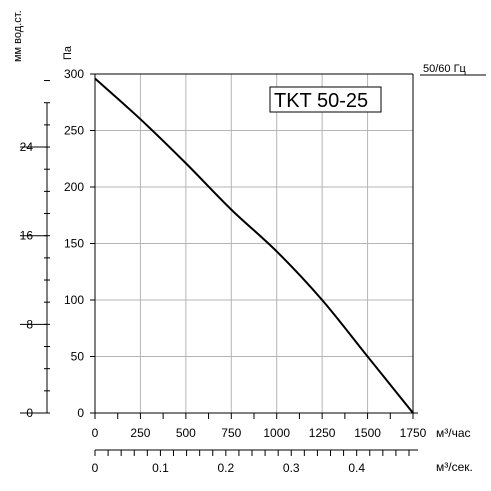 This screenshot has height=491, width=491. I want to click on x-axis-label-m3s: м³/сек., so click(454, 467).